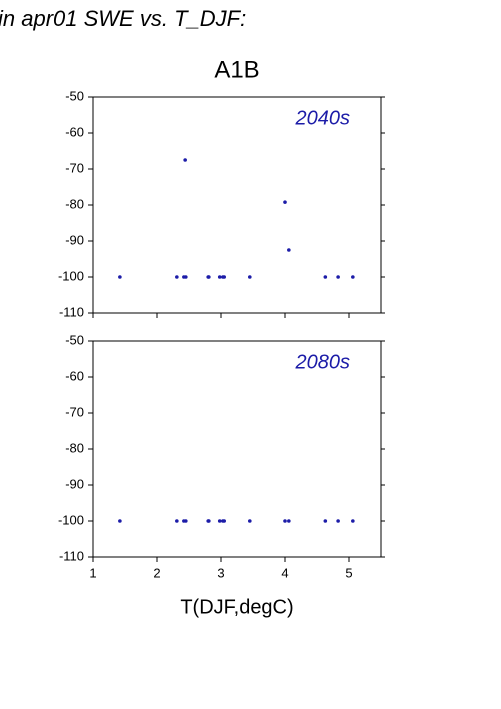 This screenshot has width=501, height=709. What do you see at coordinates (284, 572) in the screenshot?
I see `x-tick-label: 4` at bounding box center [284, 572].